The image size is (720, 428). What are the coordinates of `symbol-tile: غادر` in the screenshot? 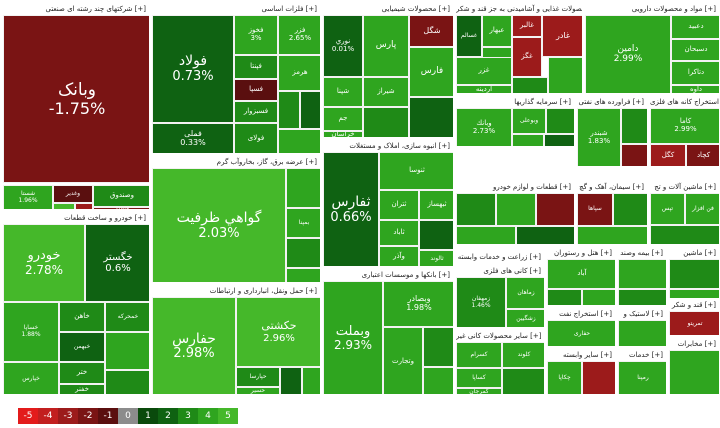 It's located at (562, 36).